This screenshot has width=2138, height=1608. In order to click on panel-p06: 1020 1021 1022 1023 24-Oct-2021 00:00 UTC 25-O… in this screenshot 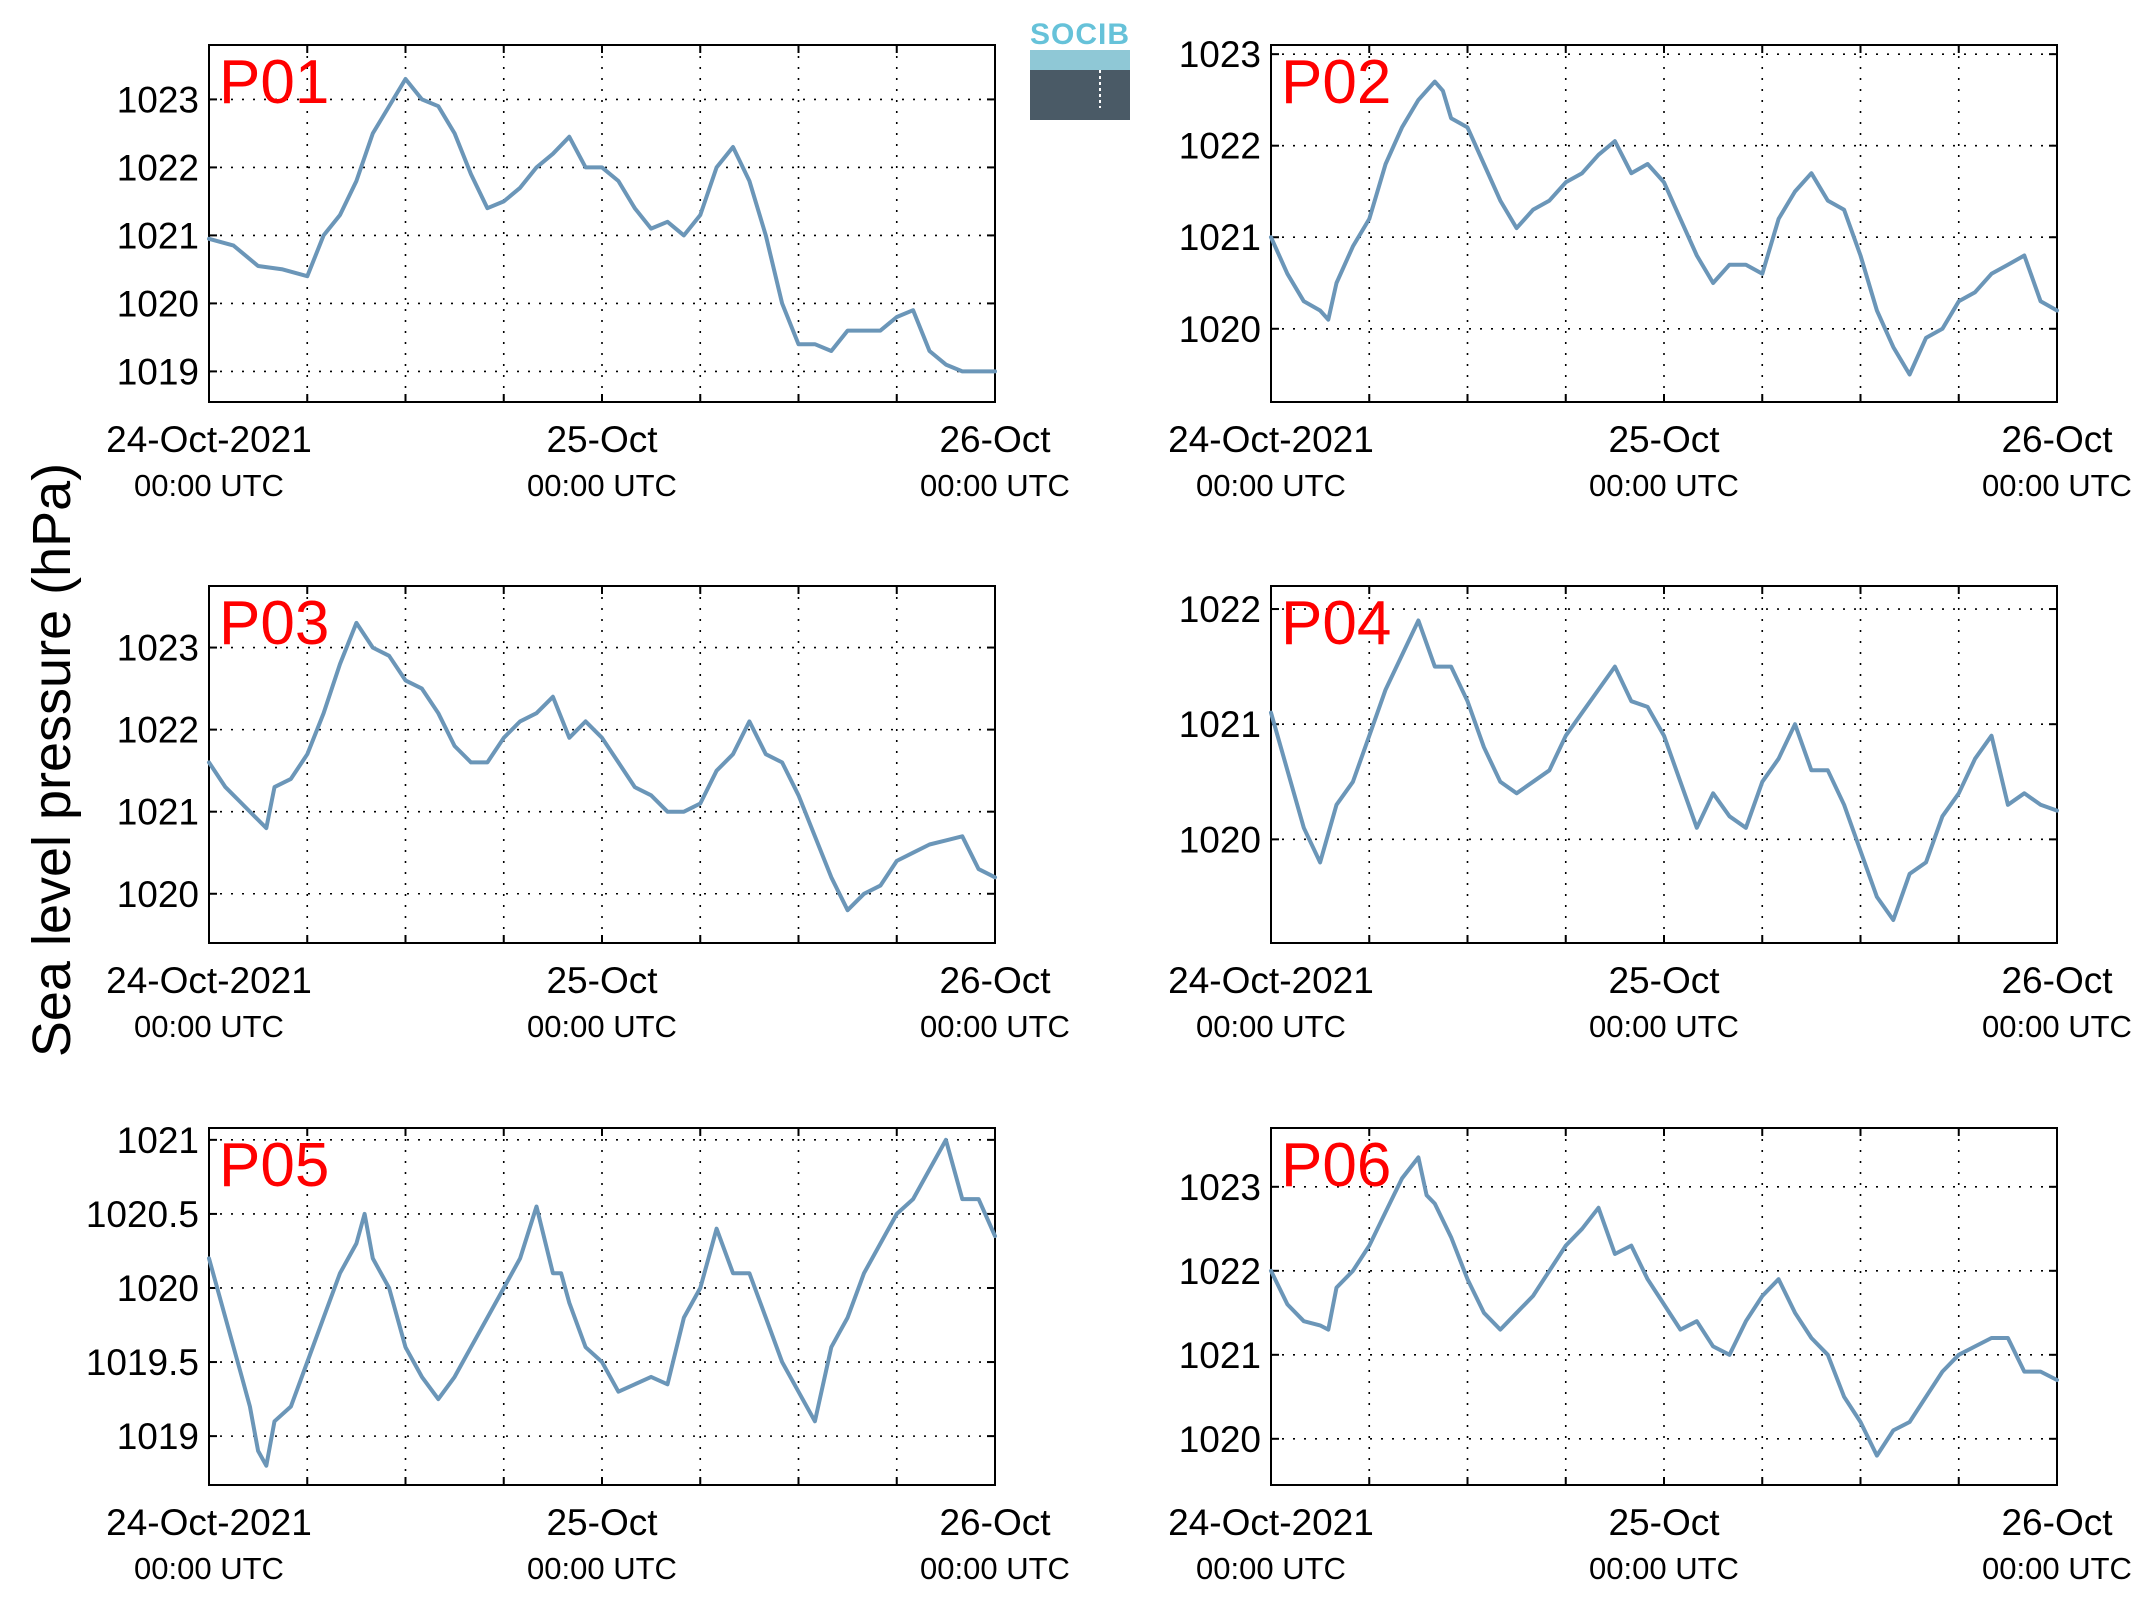, I will do `click(1650, 1356)`.